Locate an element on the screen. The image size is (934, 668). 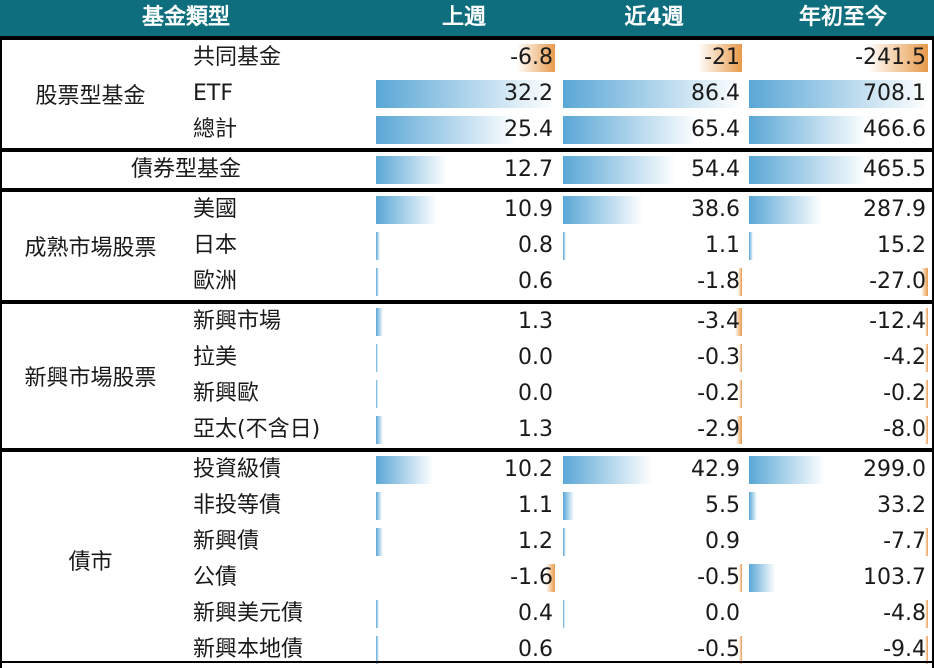
row-label: 共同基金 is located at coordinates (237, 57).